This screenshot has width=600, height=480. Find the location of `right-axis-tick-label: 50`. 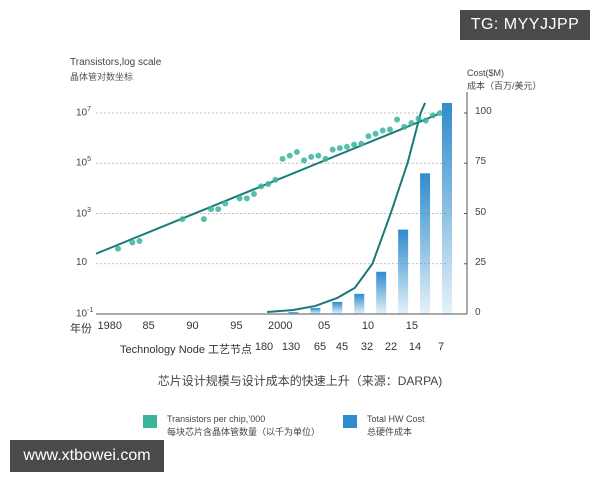

right-axis-tick-label: 50 is located at coordinates (481, 212).